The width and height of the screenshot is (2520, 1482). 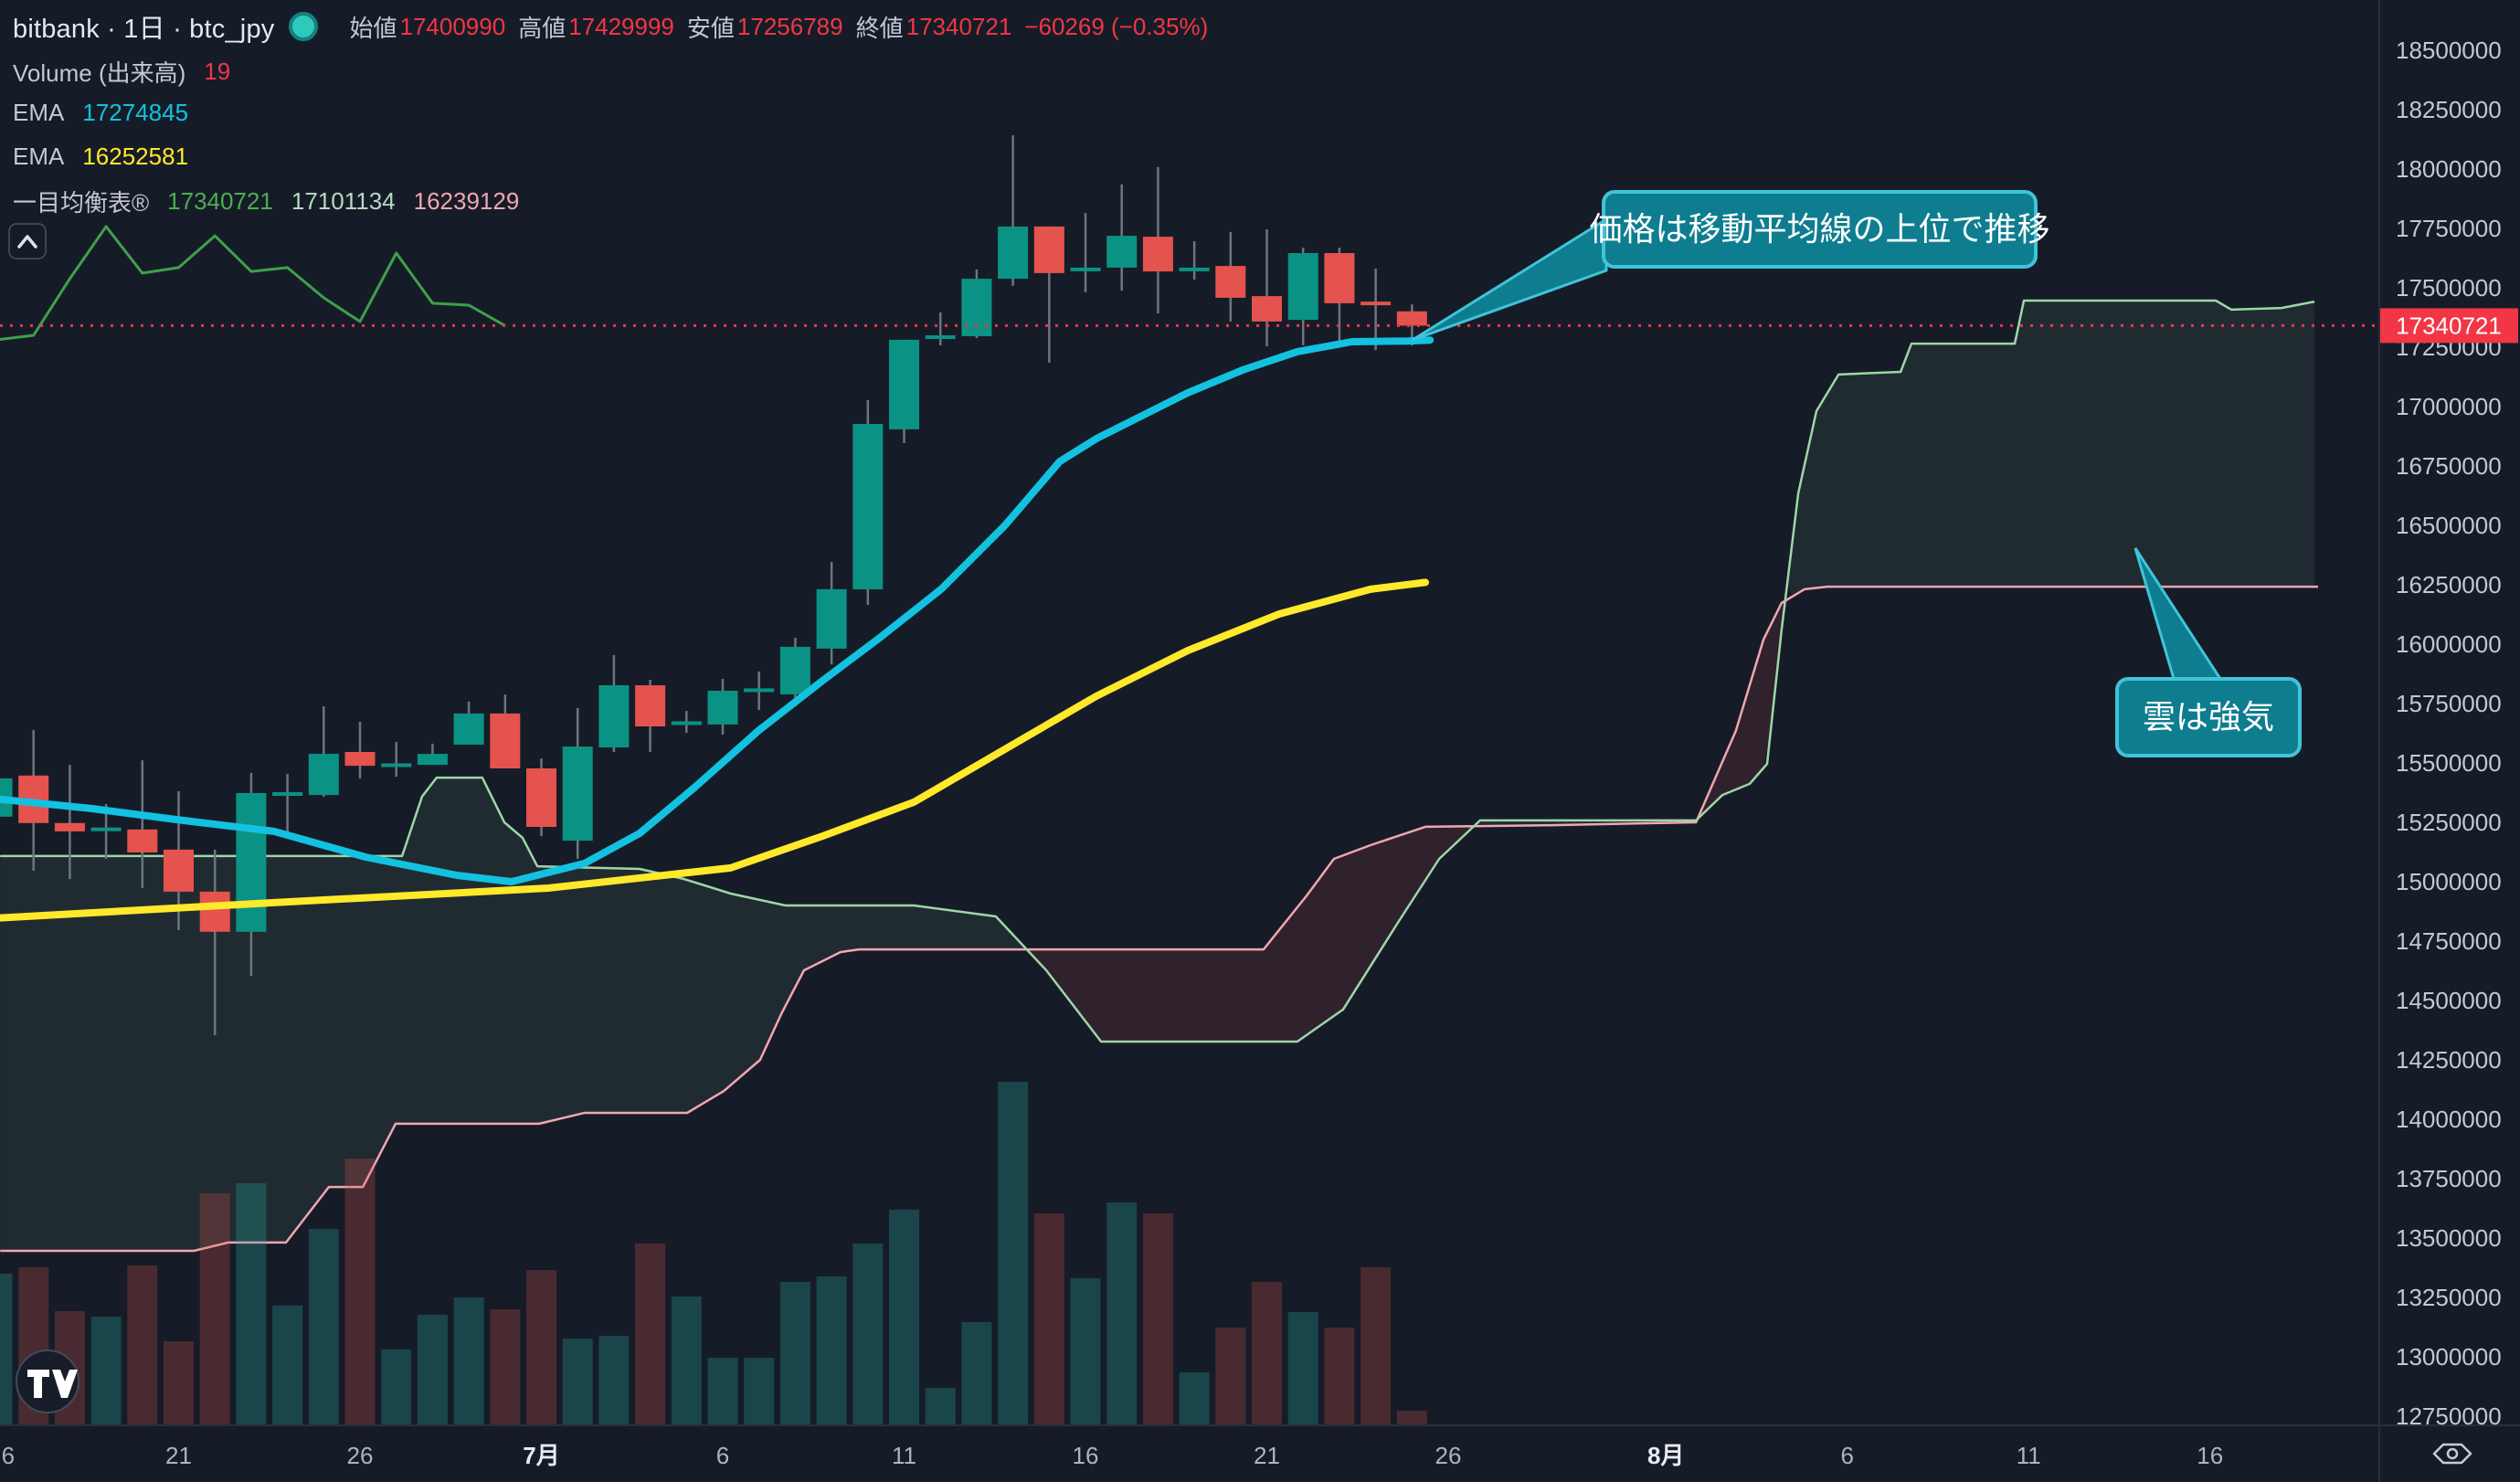 I want to click on tradingview-logo, so click(x=47, y=1381).